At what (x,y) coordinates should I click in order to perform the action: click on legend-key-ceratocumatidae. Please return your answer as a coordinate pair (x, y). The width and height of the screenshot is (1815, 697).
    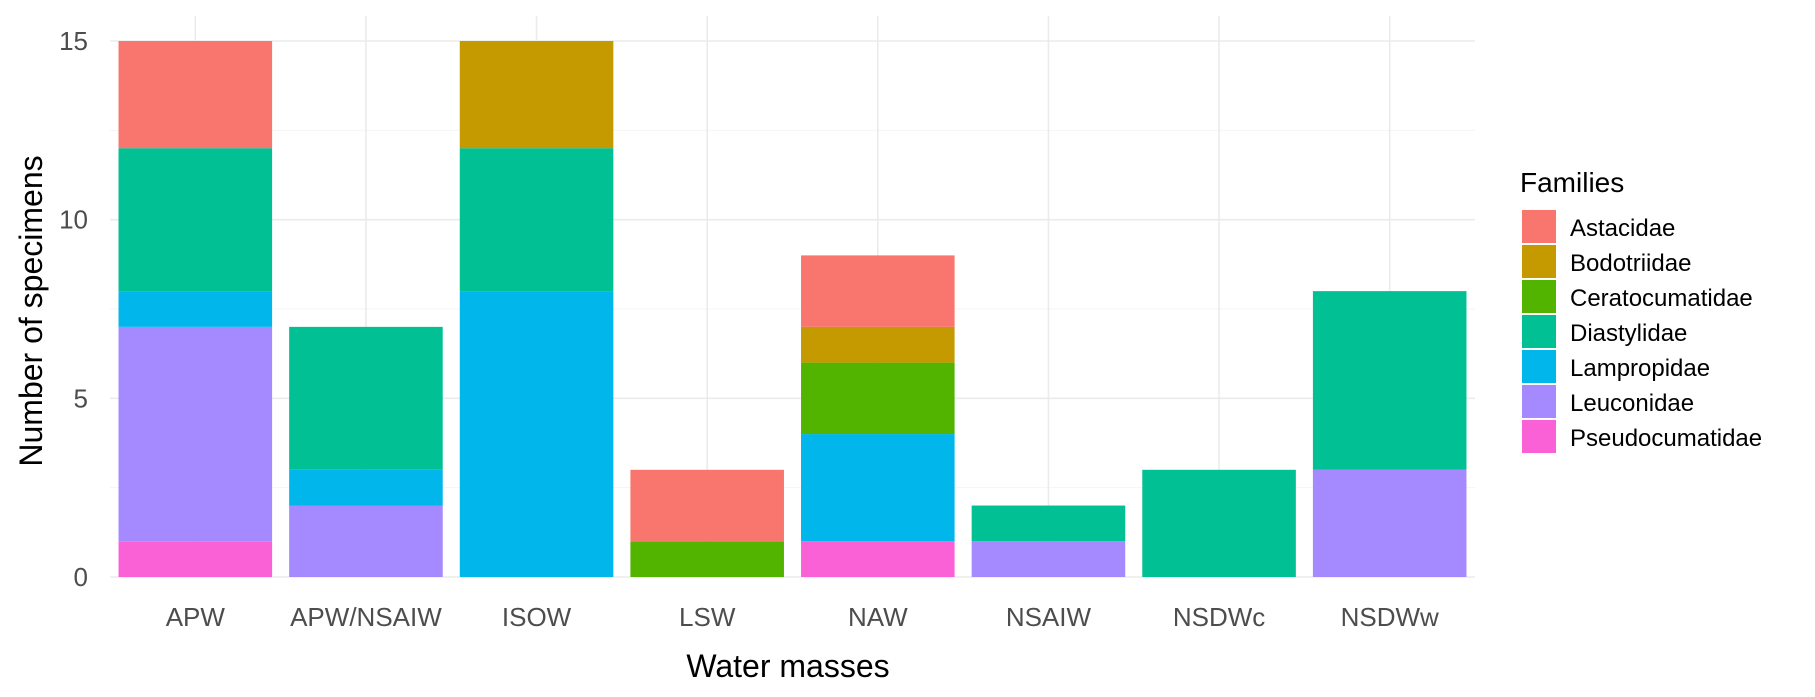
    Looking at the image, I should click on (1539, 296).